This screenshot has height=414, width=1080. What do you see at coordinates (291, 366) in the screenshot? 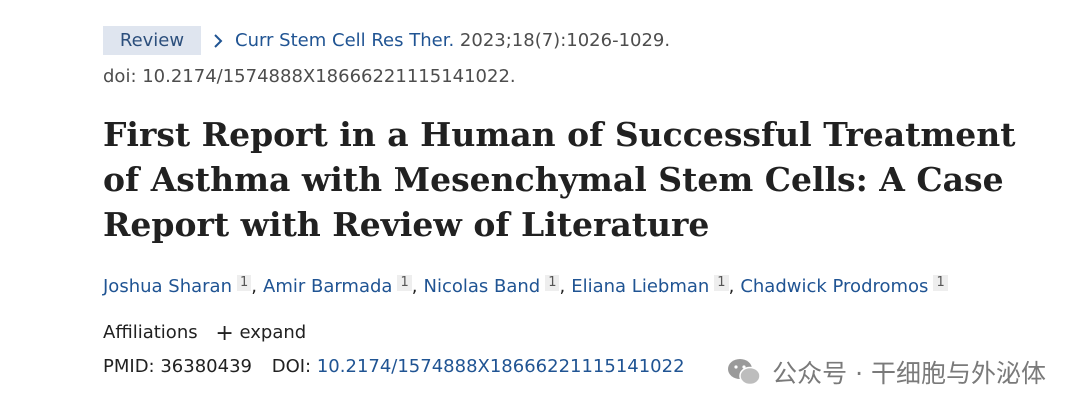
I see `doi-label: DOI:` at bounding box center [291, 366].